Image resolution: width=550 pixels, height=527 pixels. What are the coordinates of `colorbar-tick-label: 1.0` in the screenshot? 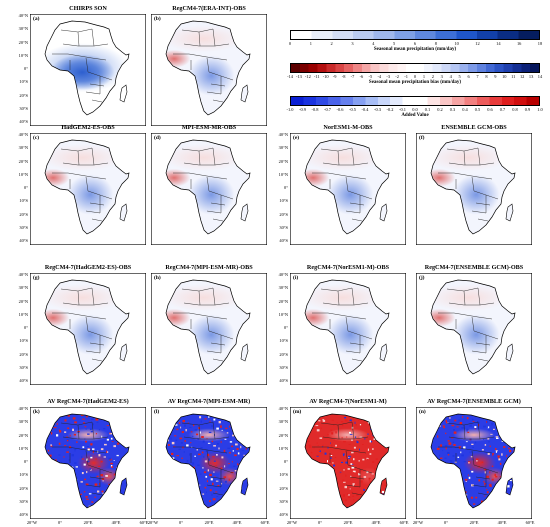 It's located at (540, 109).